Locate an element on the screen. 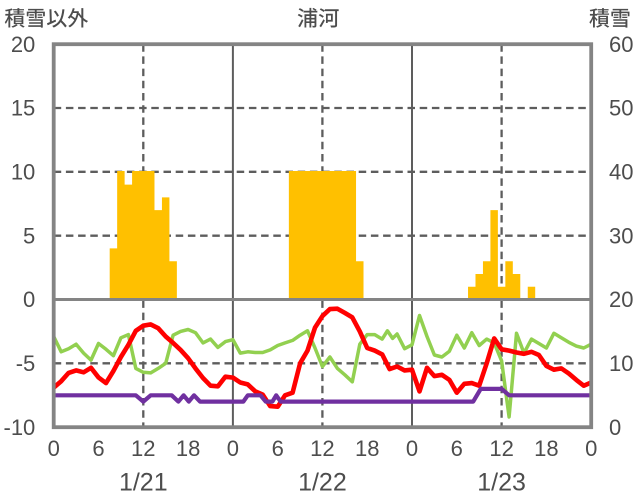 The height and width of the screenshot is (501, 636). svg-text: 5 is located at coordinates (29, 235).